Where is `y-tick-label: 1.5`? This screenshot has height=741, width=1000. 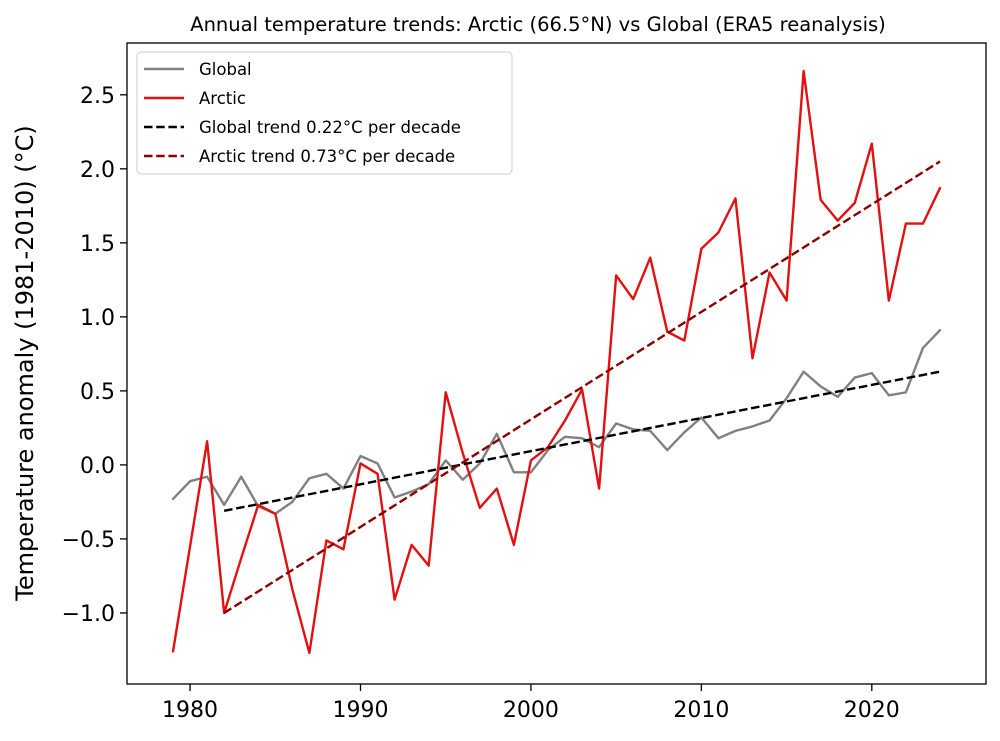
y-tick-label: 1.5 is located at coordinates (97, 244).